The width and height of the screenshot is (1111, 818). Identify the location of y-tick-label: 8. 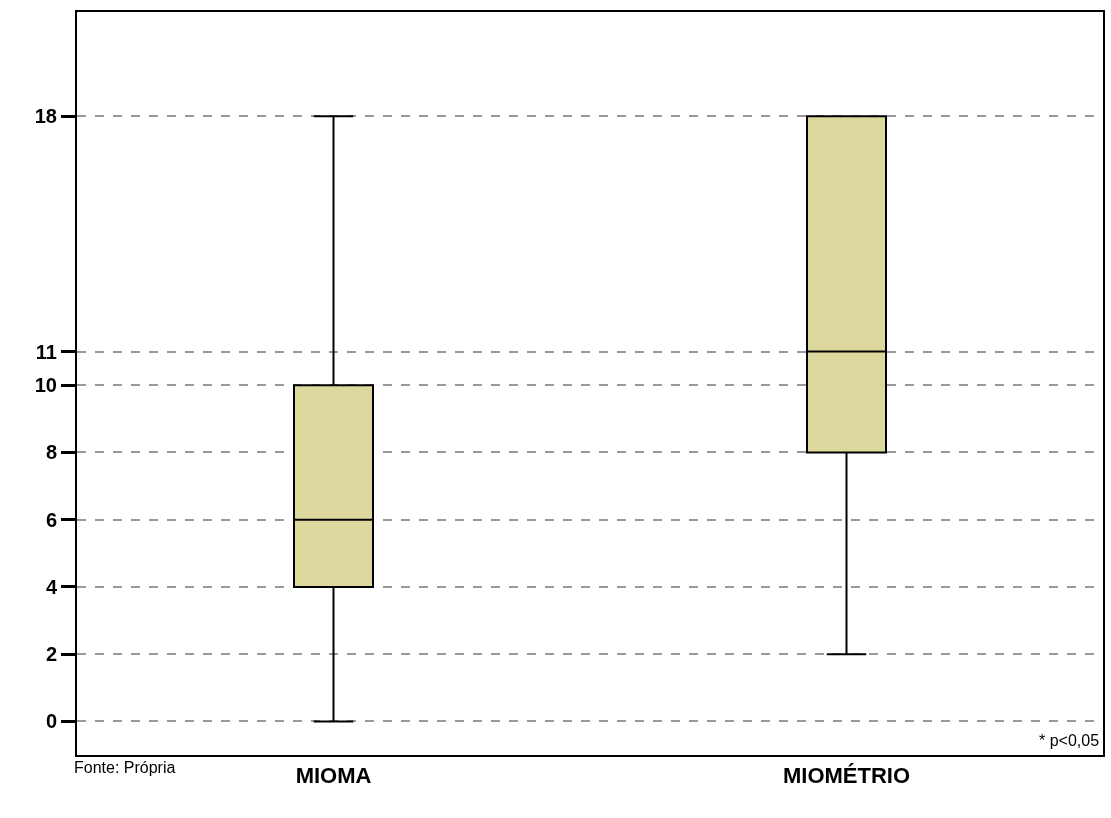
(51, 452).